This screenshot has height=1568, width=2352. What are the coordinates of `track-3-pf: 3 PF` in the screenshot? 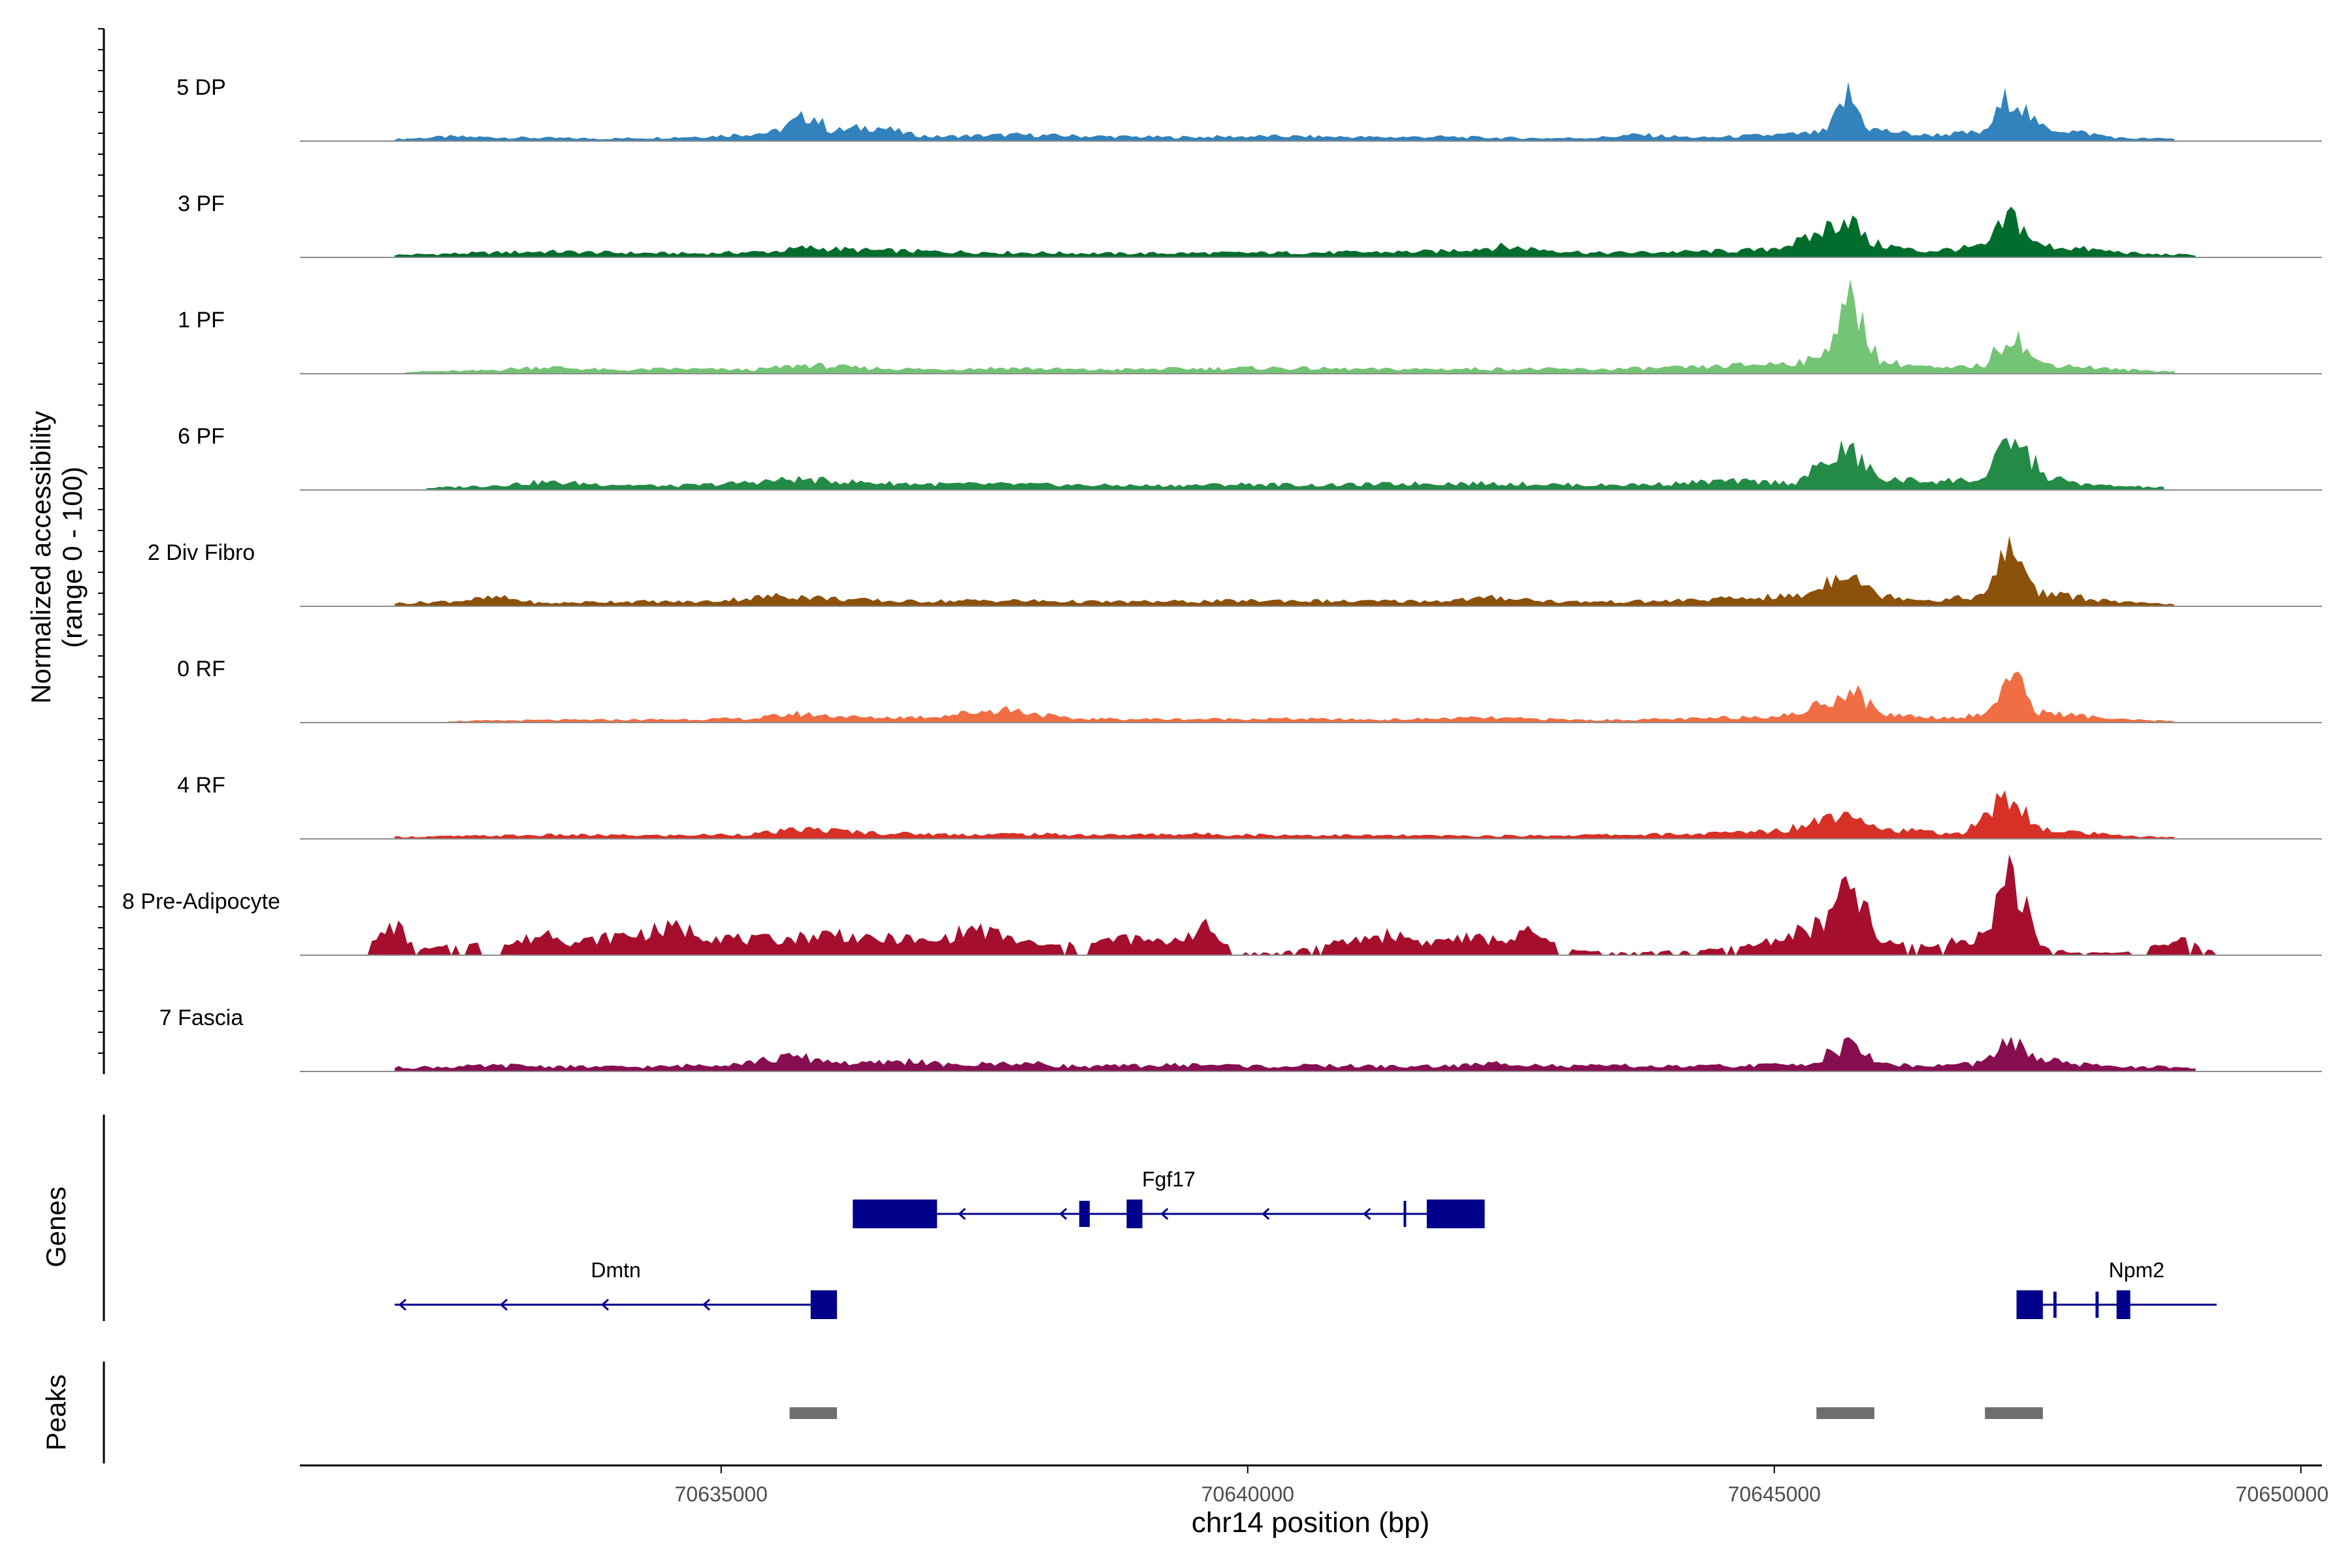 It's located at (1250, 224).